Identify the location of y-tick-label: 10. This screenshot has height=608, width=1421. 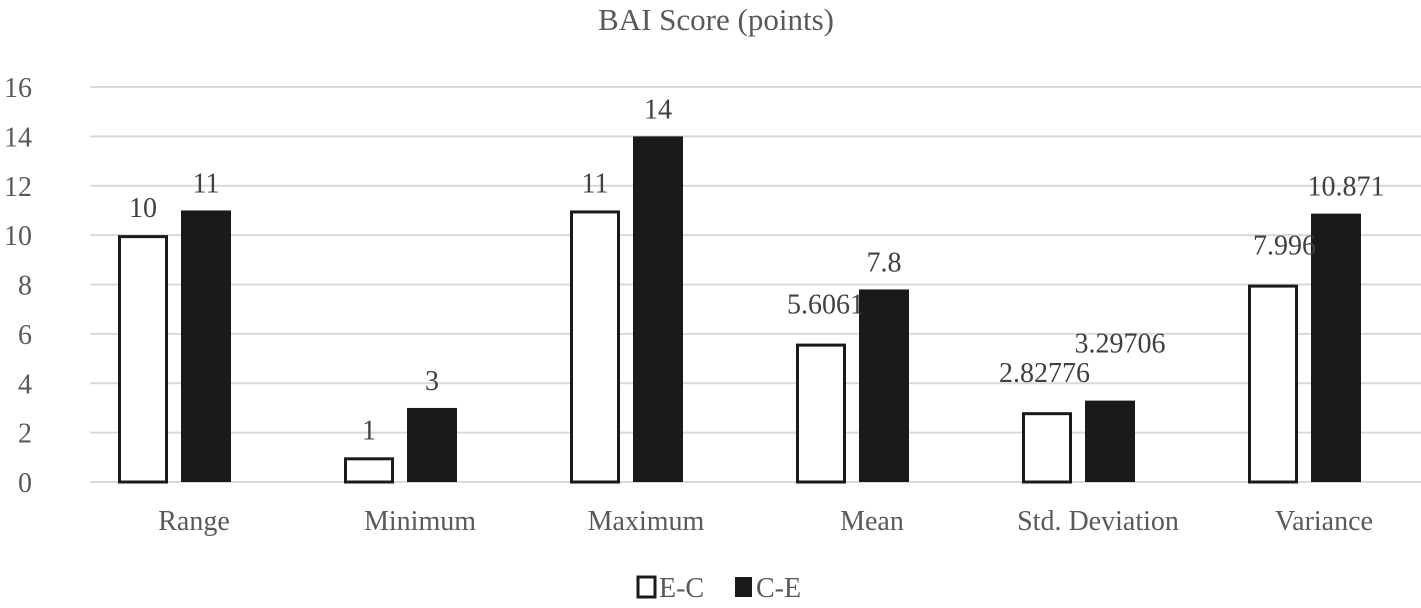
(18, 236).